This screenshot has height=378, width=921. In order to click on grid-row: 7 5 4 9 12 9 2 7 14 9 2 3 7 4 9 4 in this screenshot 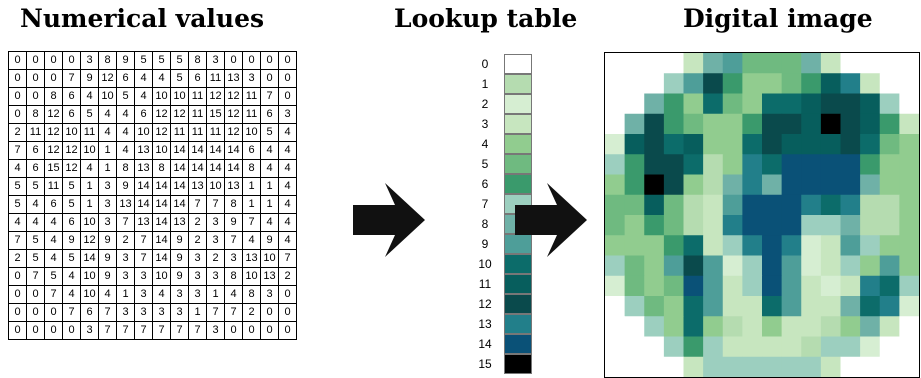, I will do `click(152, 240)`.